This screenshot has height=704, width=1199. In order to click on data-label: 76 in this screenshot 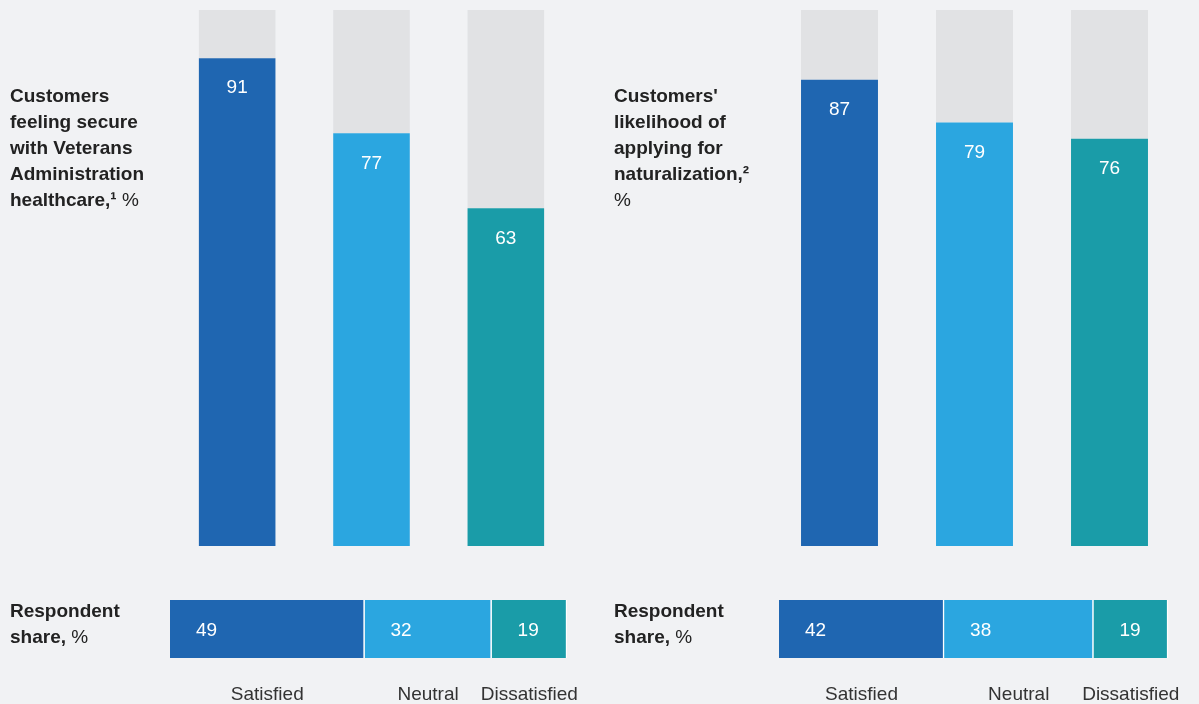, I will do `click(1109, 167)`.